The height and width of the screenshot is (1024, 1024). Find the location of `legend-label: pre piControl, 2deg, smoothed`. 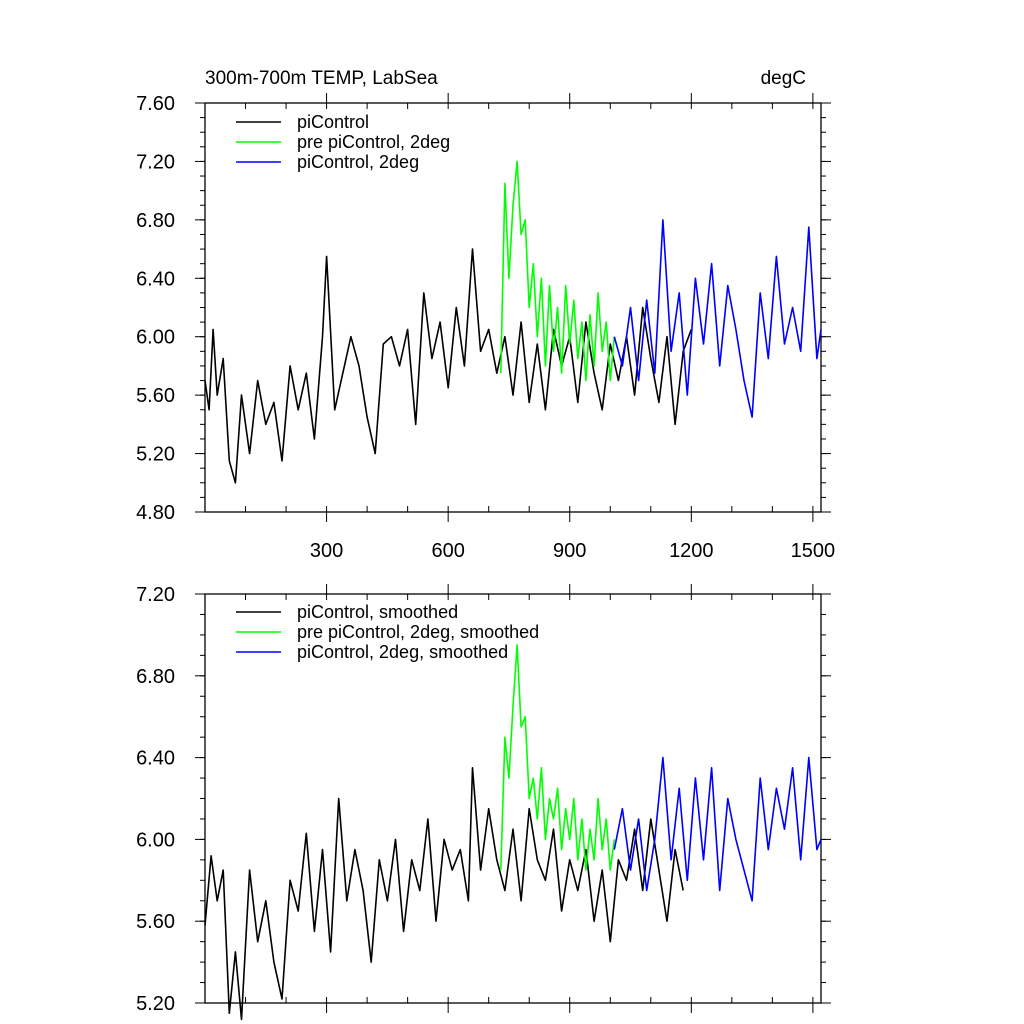

legend-label: pre piControl, 2deg, smoothed is located at coordinates (418, 632).